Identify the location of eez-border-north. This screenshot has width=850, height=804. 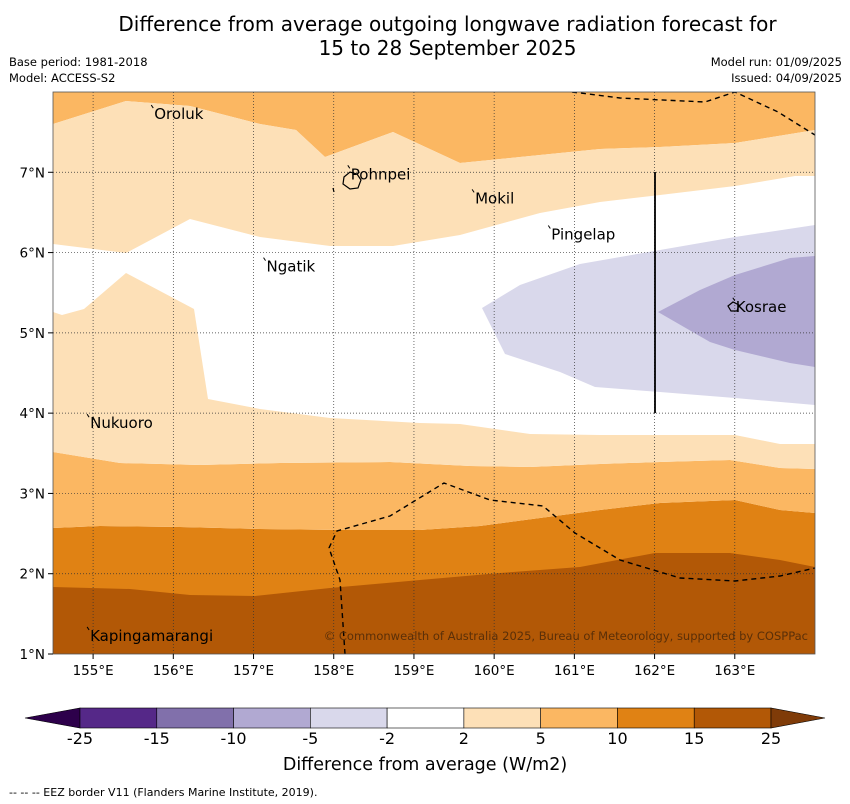
(693, 114).